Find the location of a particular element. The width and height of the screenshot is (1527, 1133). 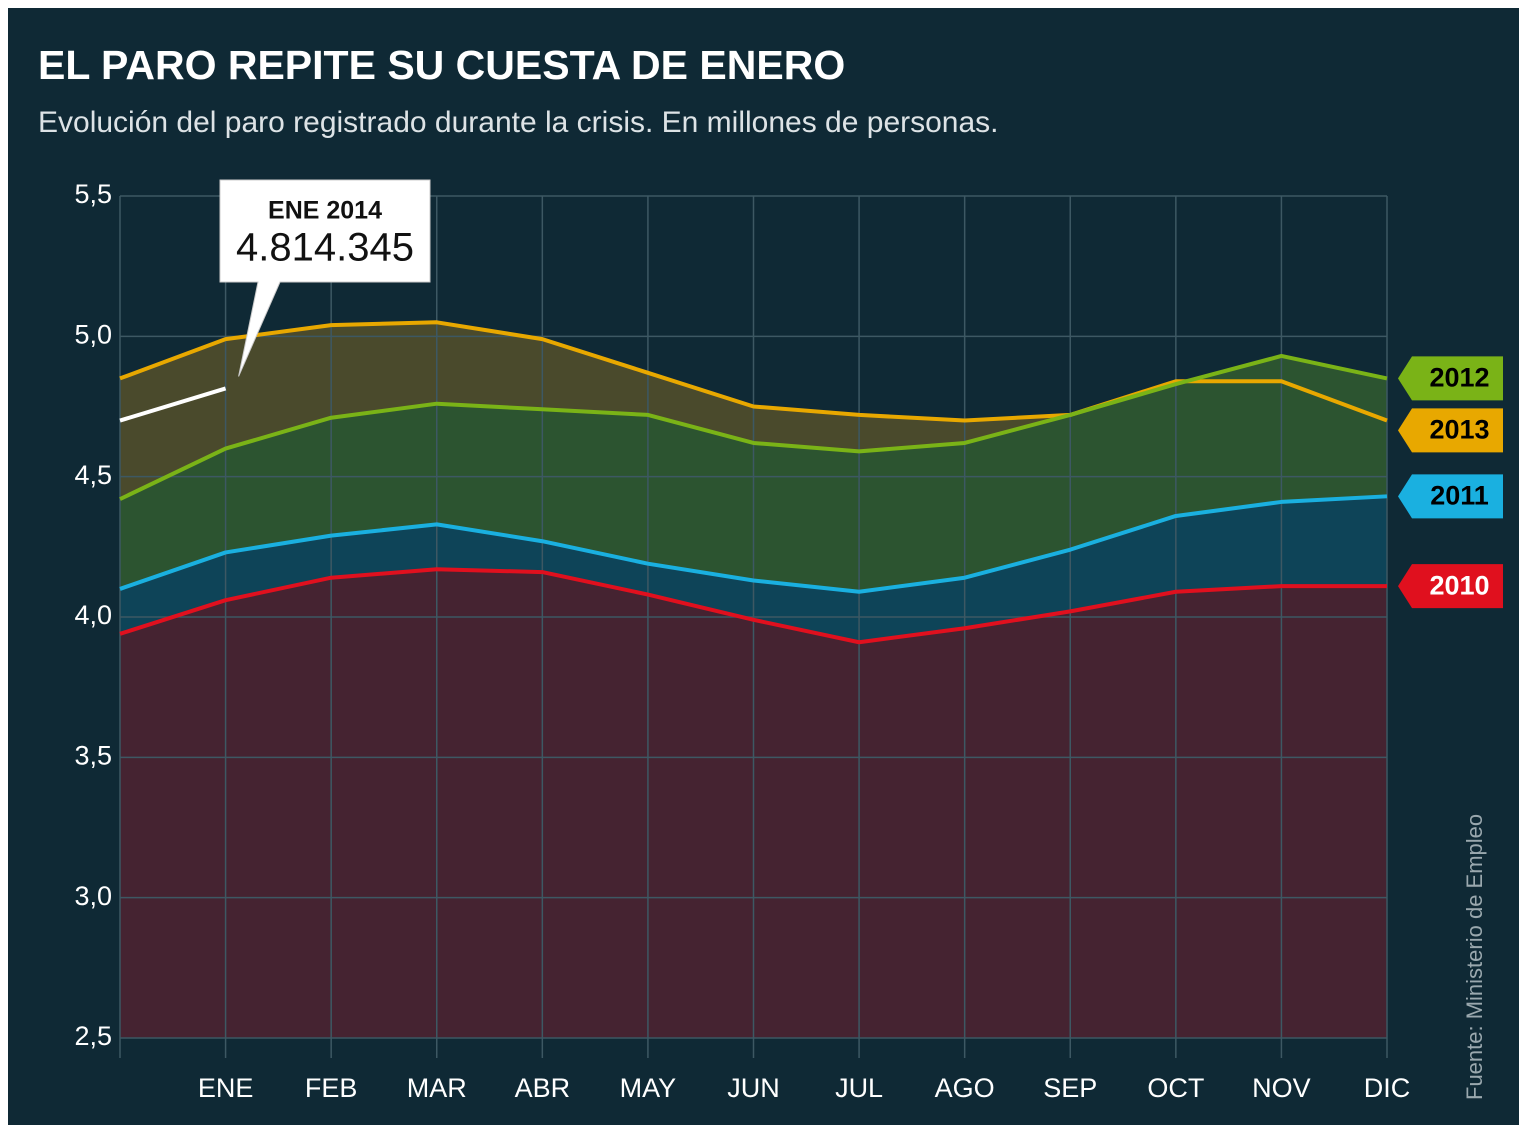

callout-box is located at coordinates (325, 278).